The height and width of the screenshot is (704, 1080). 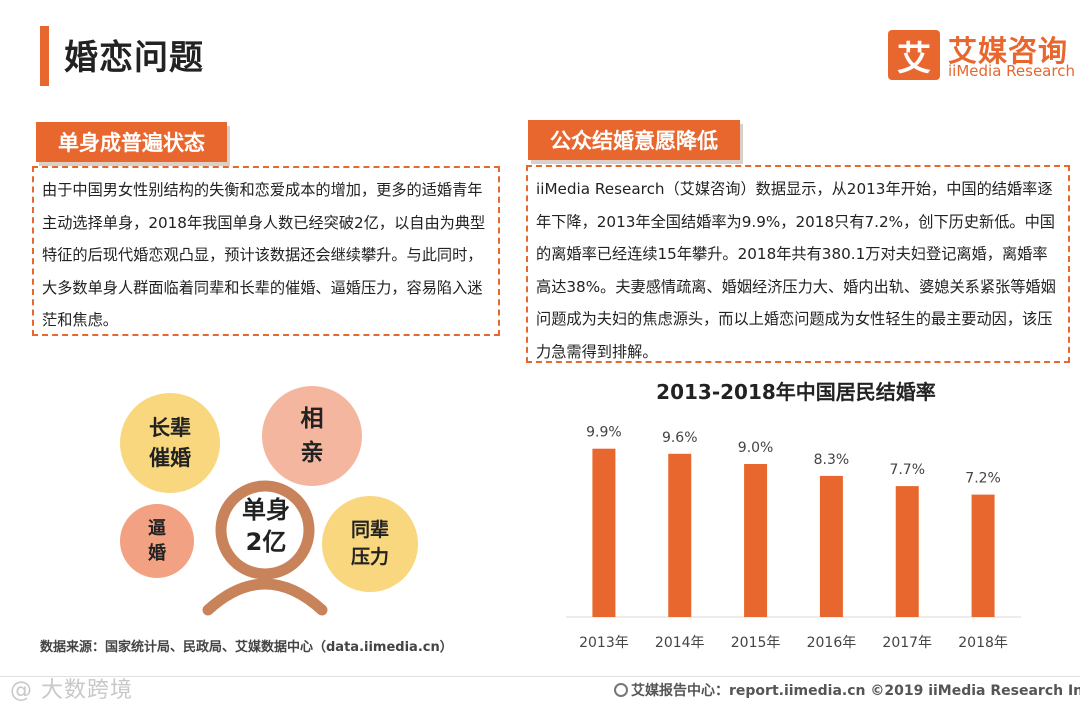 What do you see at coordinates (907, 643) in the screenshot?
I see `x-tick-2017年: 2017年` at bounding box center [907, 643].